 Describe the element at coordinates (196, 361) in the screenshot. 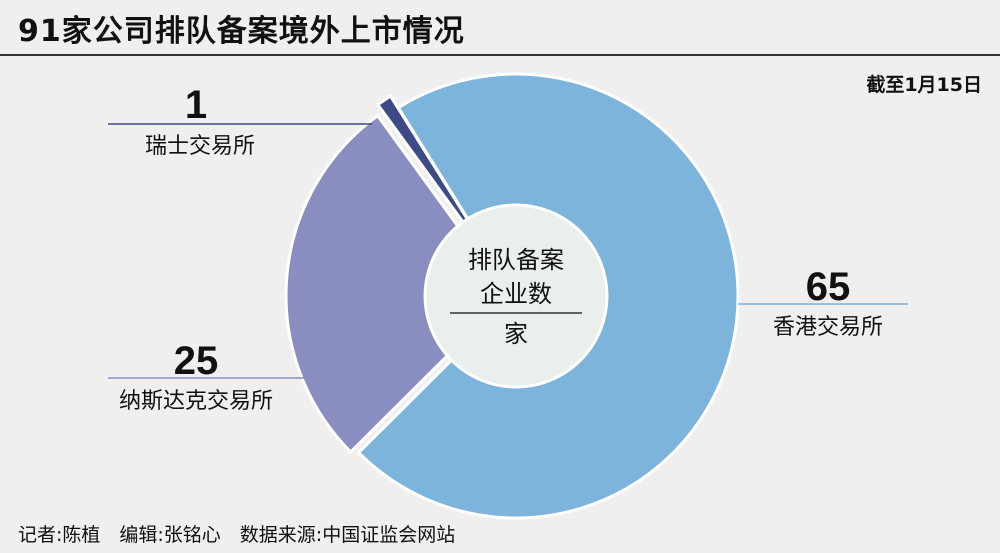

I see `value-label-nasdaq: 25` at that location.